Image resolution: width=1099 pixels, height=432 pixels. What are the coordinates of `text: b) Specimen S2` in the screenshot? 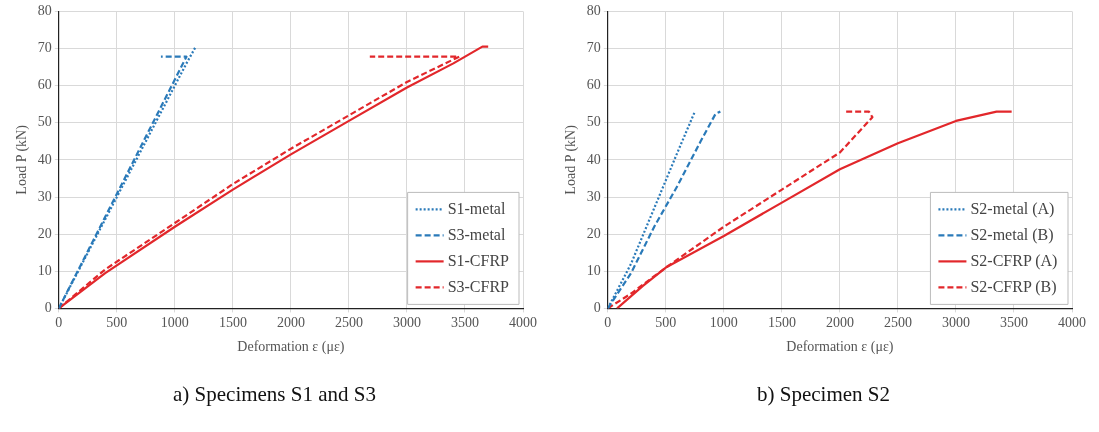 It's located at (823, 394).